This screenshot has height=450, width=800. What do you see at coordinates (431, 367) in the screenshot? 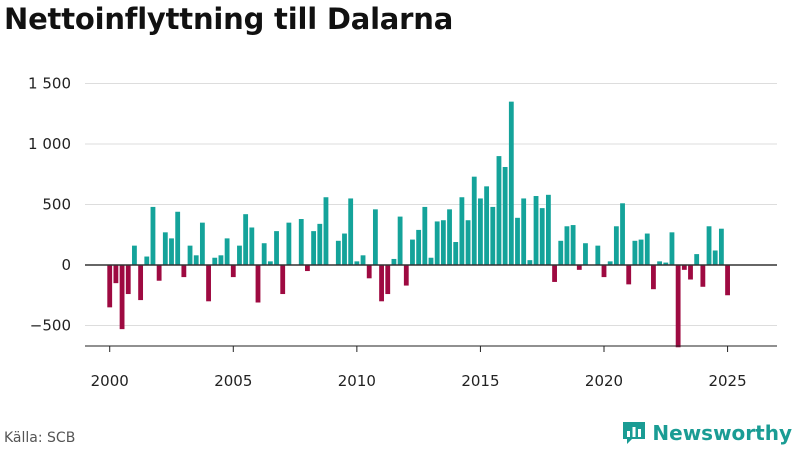
I see `x-axis: 2000 2005 2010 2015 2020 2025` at bounding box center [431, 367].